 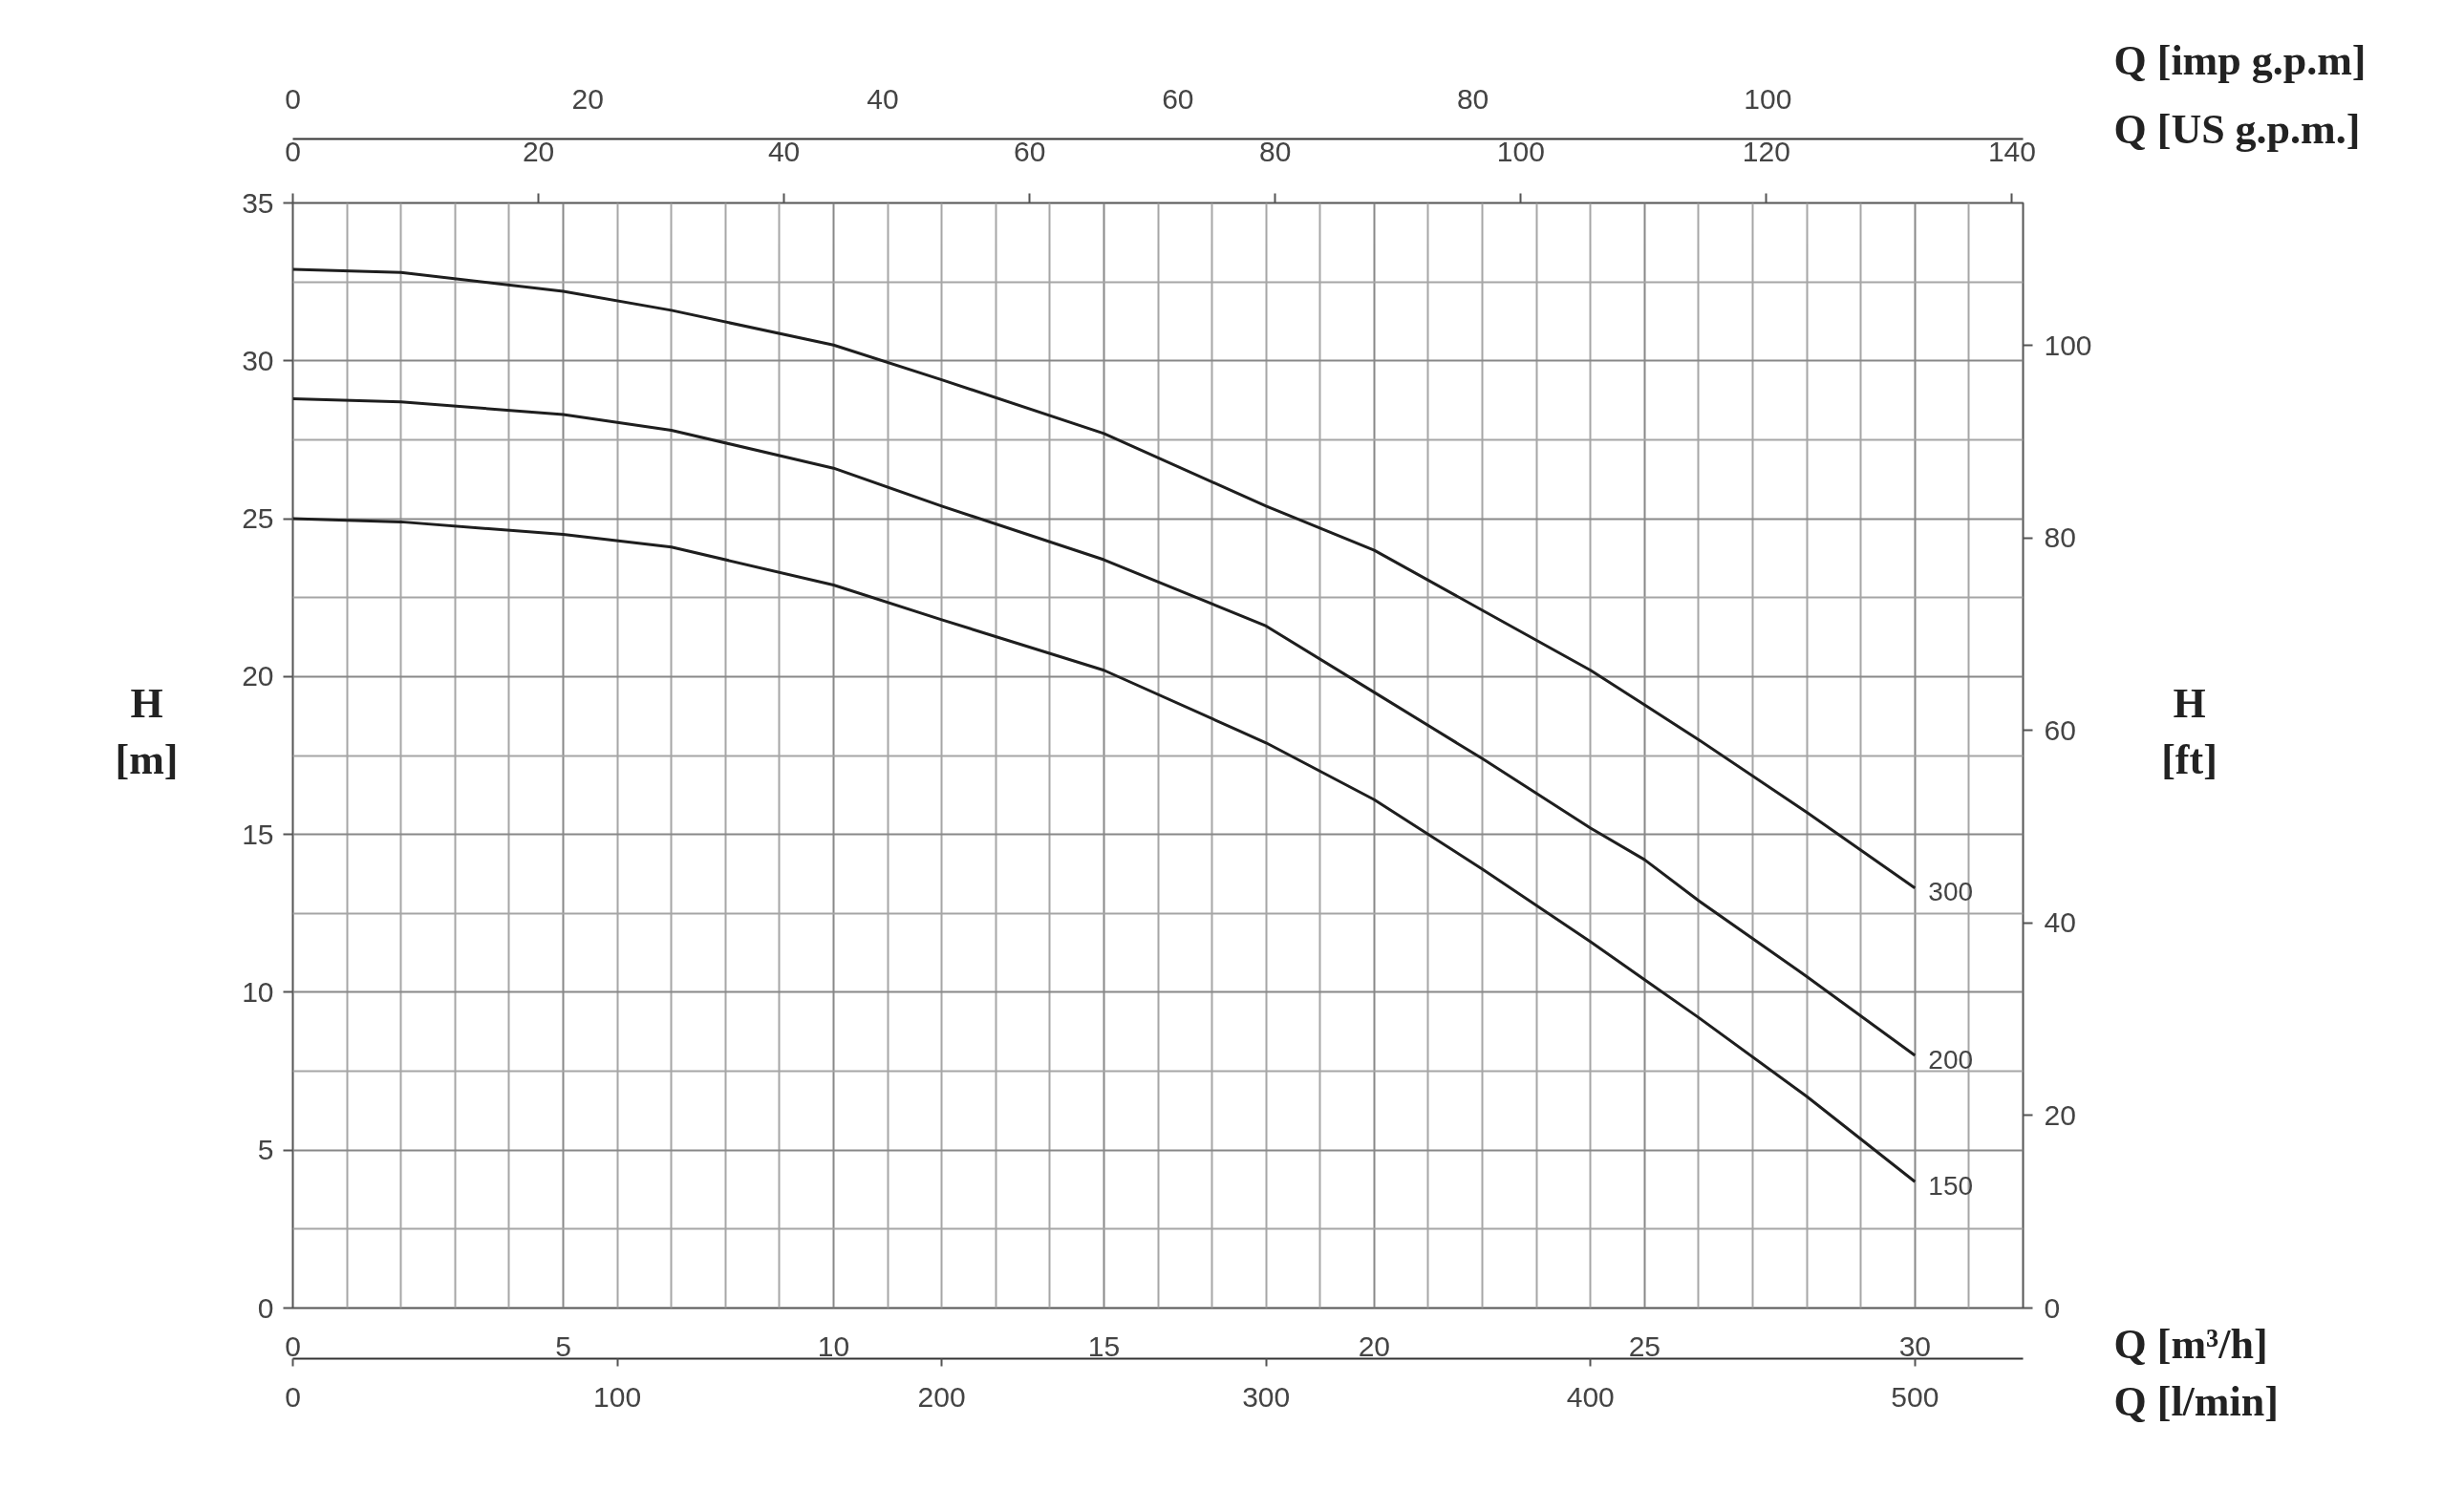 I want to click on y2-tick-label: 80, so click(x=2060, y=537).